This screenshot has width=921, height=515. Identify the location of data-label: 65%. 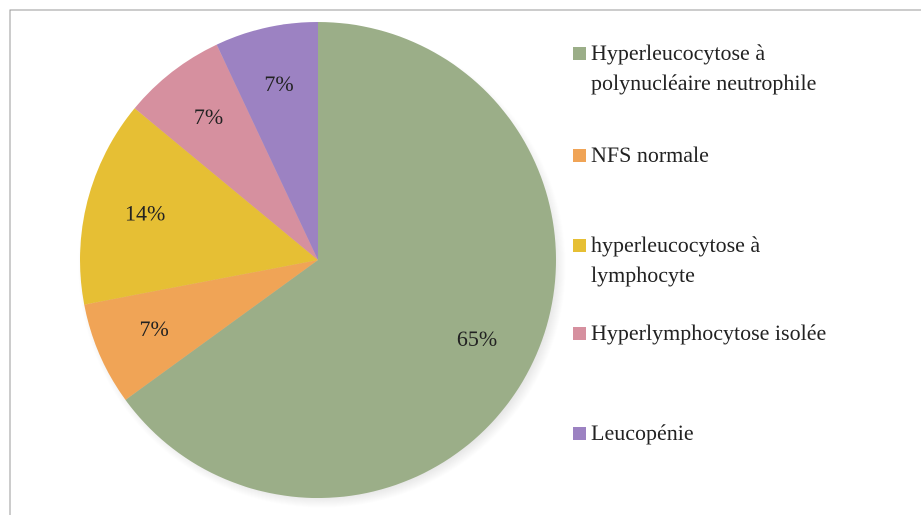
(477, 338).